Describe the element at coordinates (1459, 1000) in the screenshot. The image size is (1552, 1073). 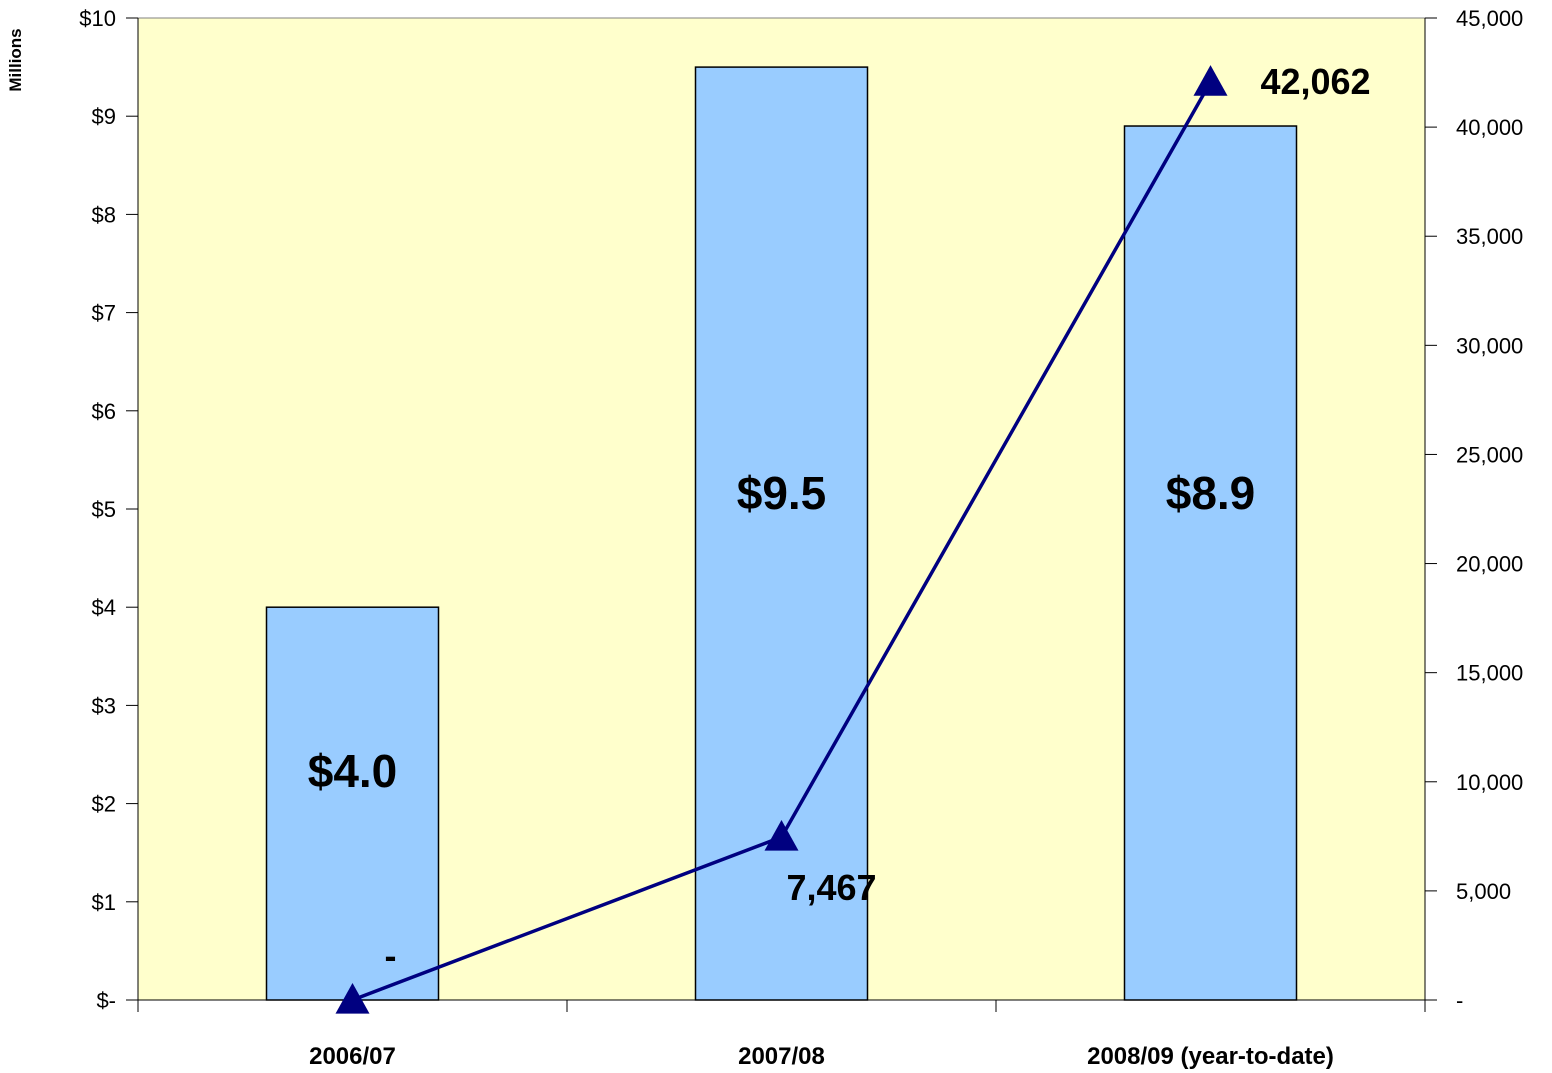
I see `right-axis-tick-label: -` at that location.